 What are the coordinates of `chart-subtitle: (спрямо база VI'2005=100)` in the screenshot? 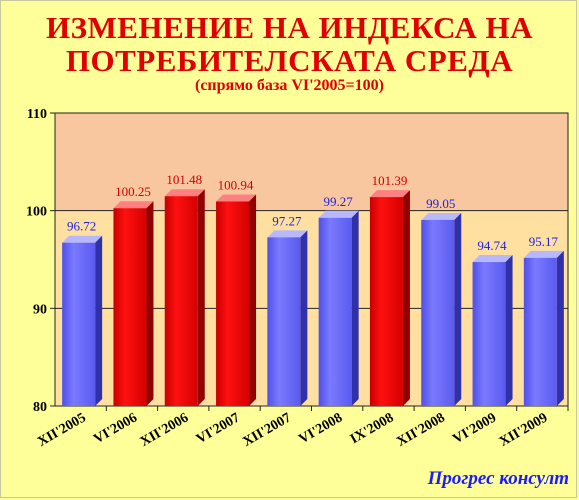 It's located at (289, 85).